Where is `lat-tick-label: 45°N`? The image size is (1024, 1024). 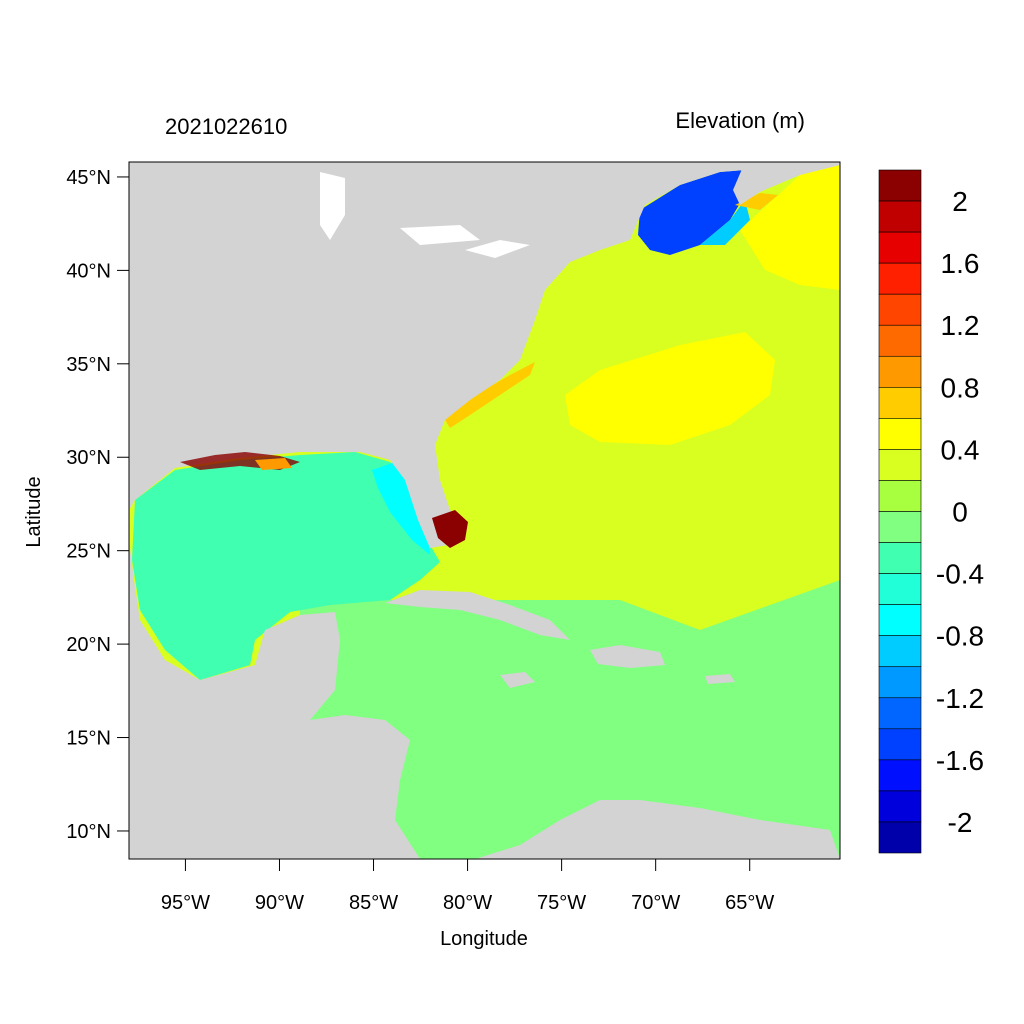
lat-tick-label: 45°N is located at coordinates (88, 178).